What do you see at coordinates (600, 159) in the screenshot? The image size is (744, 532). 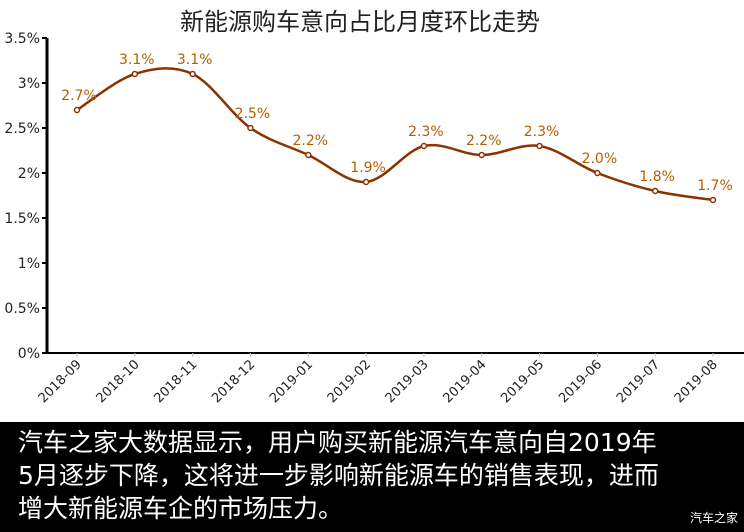 I see `data-label: 2.0%` at bounding box center [600, 159].